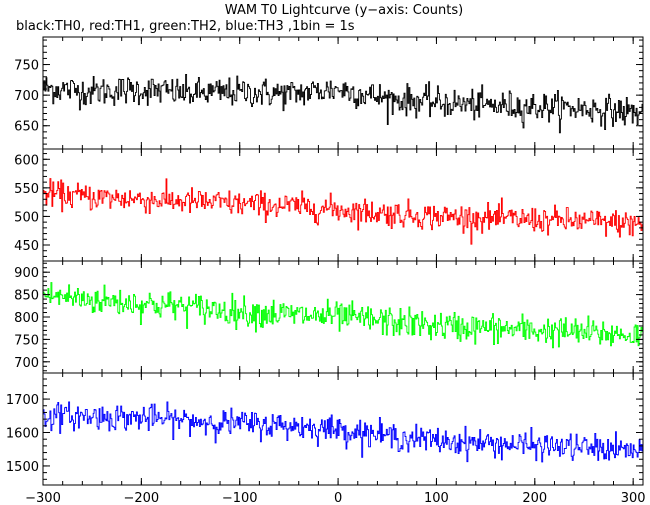 This screenshot has height=505, width=650. Describe the element at coordinates (142, 498) in the screenshot. I see `x-tick-label: −200` at that location.